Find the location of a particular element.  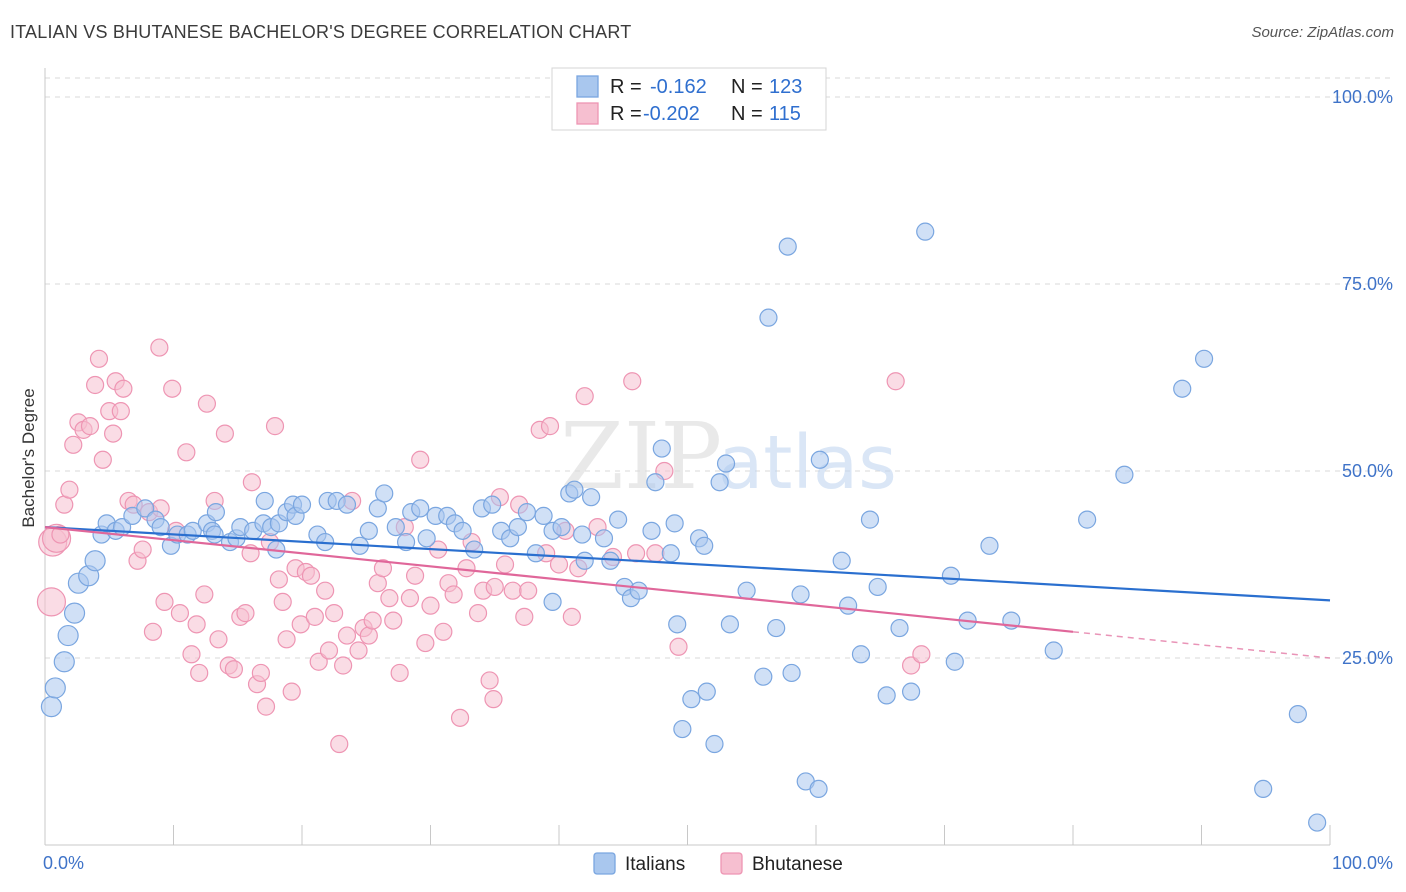

legend-r-label-bhutanese: R = is located at coordinates (626, 114).